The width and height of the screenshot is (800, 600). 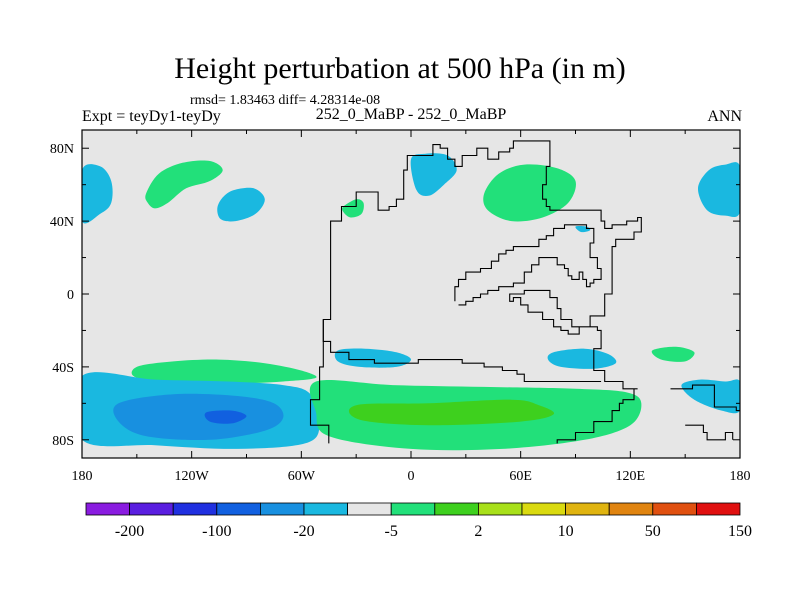 I want to click on colorbar-label-2: -20, so click(x=303, y=531).